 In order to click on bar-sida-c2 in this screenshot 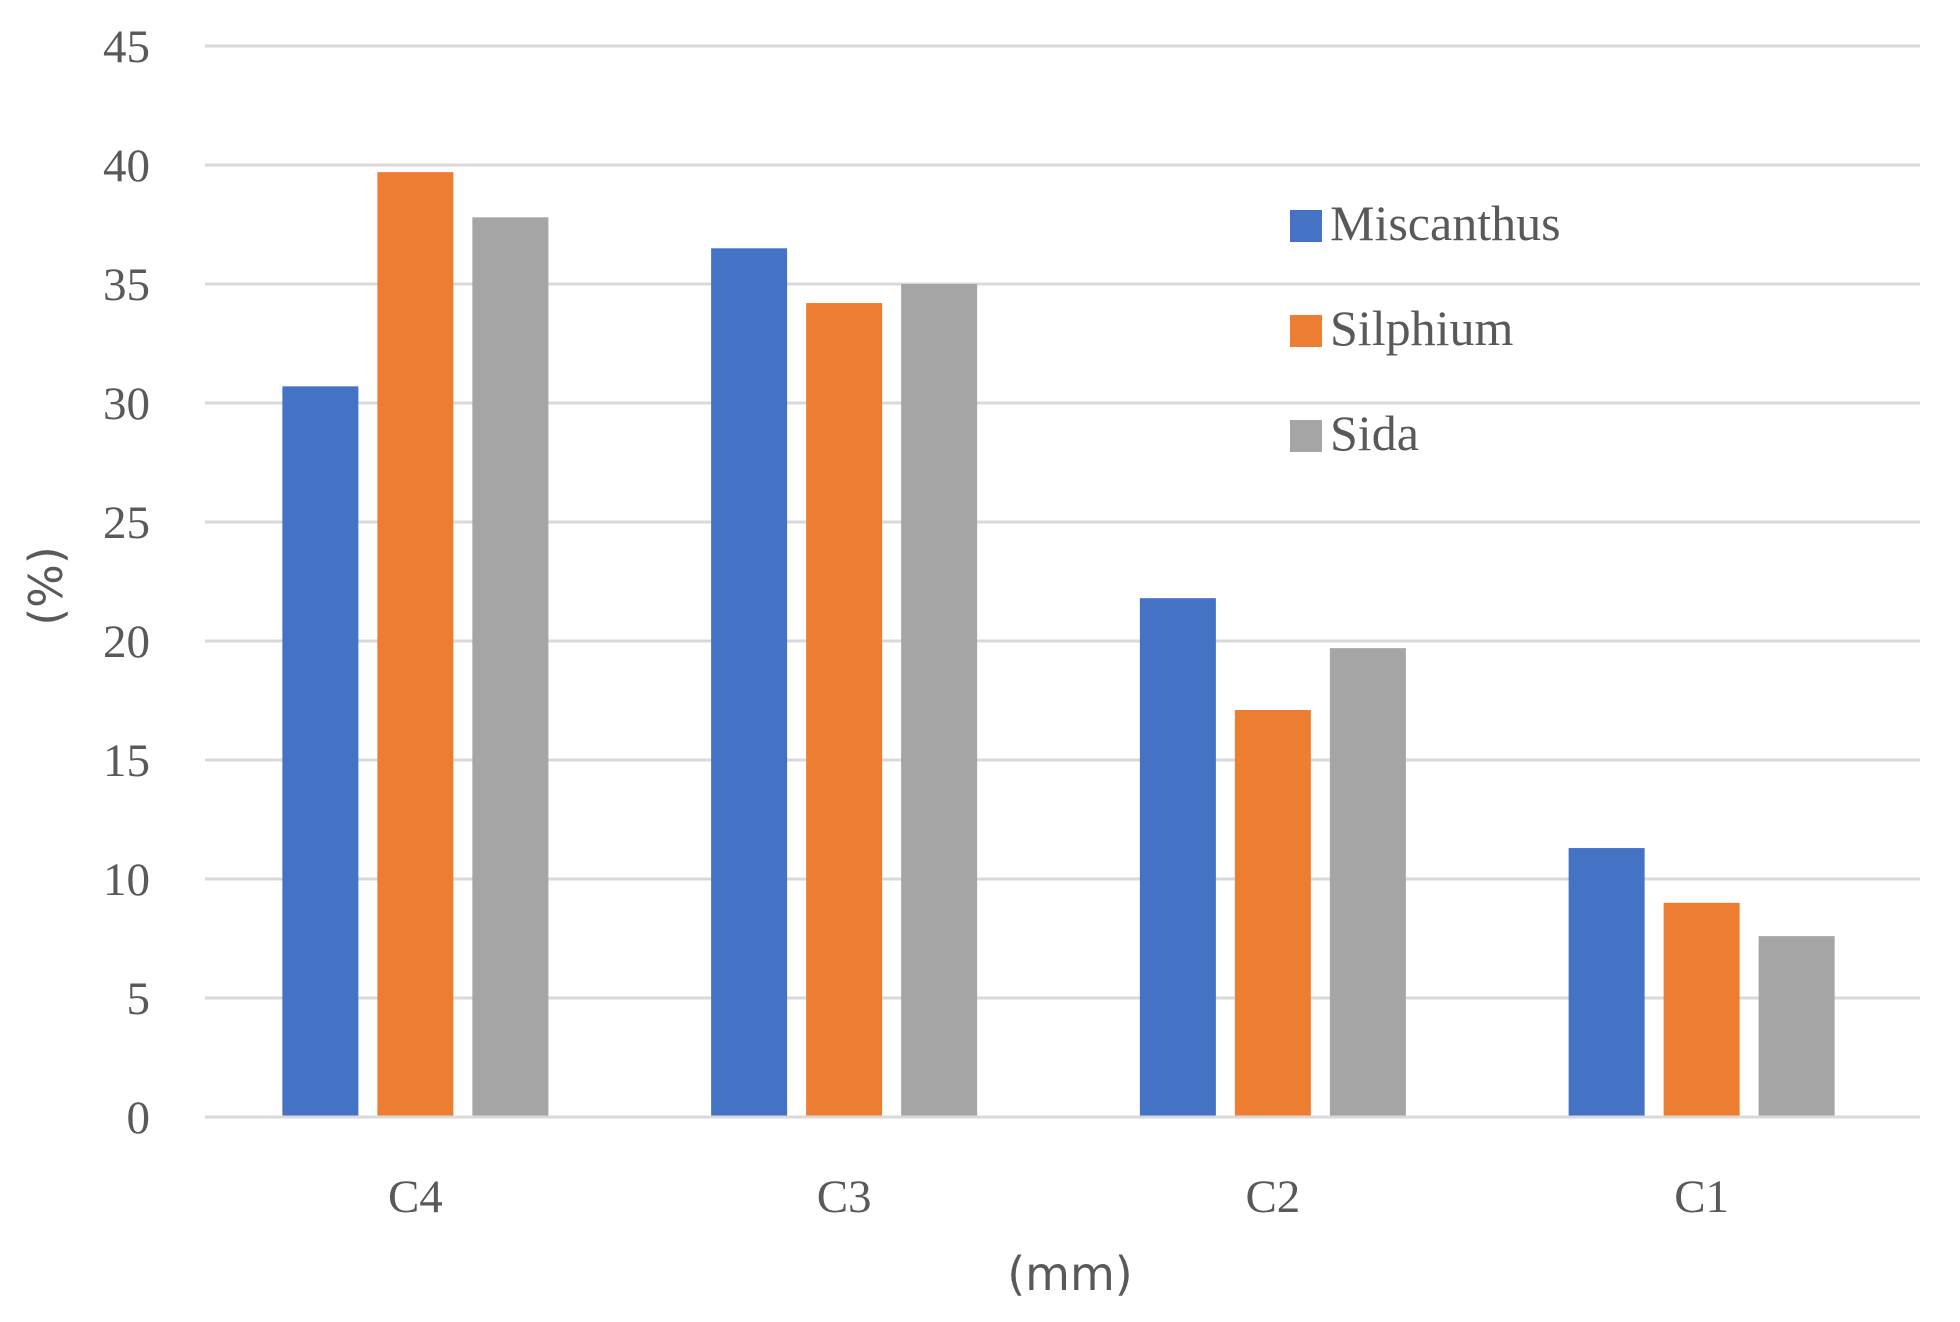, I will do `click(1367, 882)`.